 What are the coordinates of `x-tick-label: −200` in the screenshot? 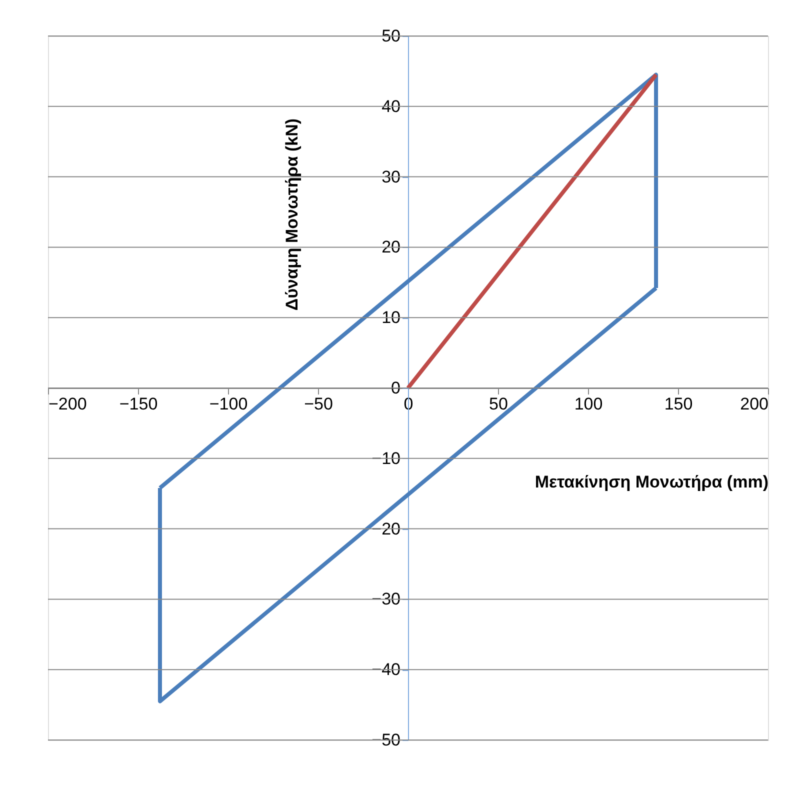 It's located at (67, 404).